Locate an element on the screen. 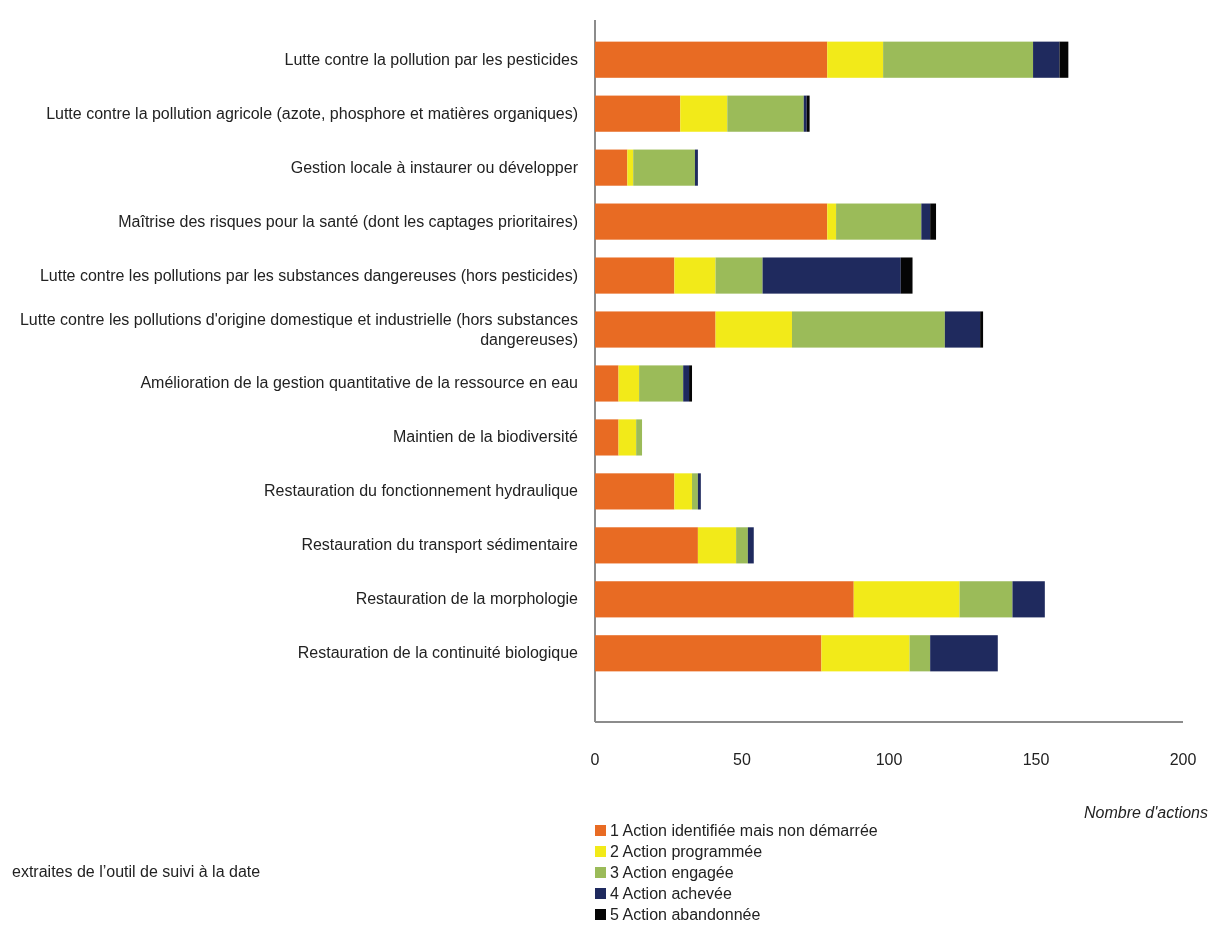  y-tick-label: Lutte contre les pollutions d'origine domestique et industrielle (hors substances dangereuses) is located at coordinates (298, 329).